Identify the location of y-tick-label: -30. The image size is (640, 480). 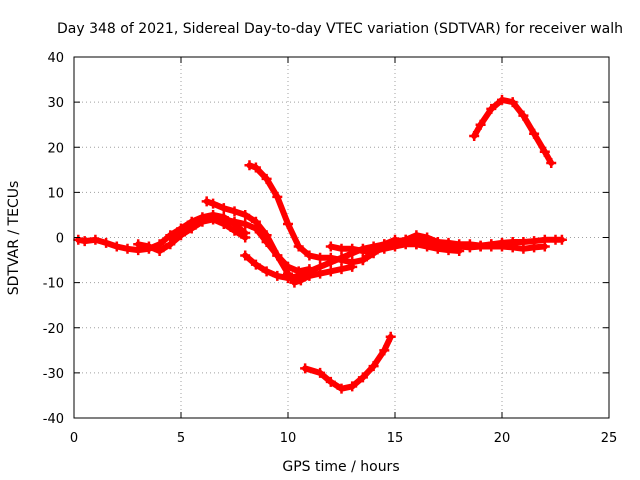
(53, 374).